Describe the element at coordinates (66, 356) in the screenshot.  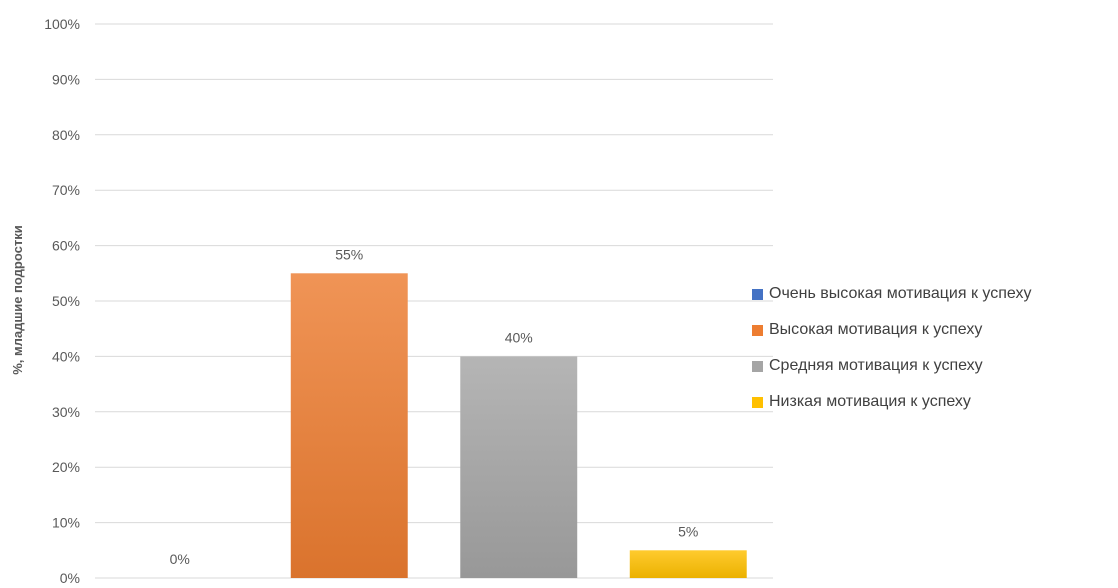
I see `y-tick-label: 40%` at that location.